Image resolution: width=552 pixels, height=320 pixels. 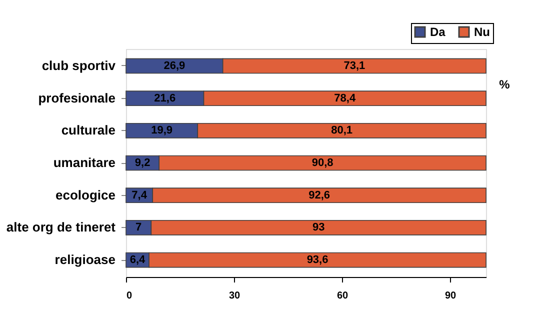 I want to click on y-tick-label: umanitare, so click(x=84, y=162).